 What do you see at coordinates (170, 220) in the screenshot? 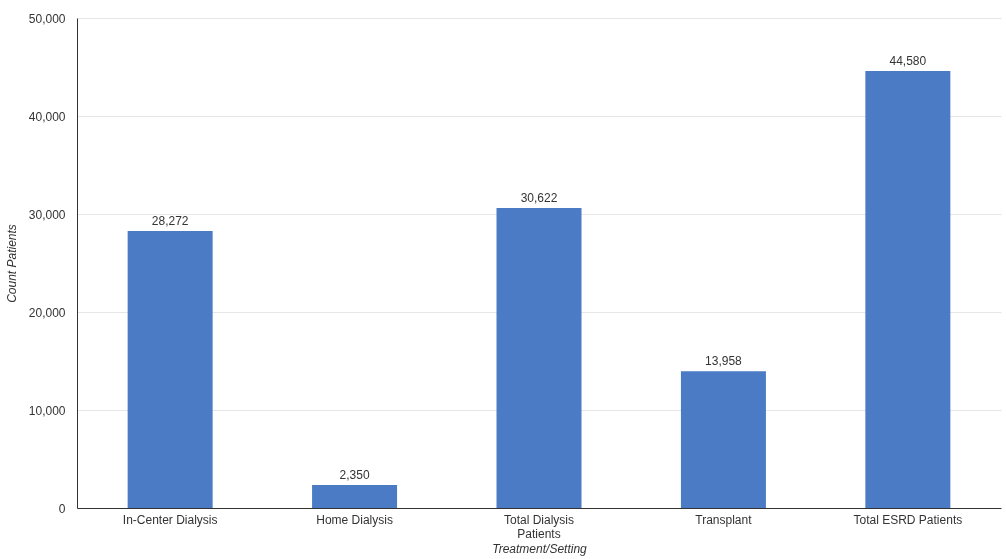
I see `data-label: 28,272` at bounding box center [170, 220].